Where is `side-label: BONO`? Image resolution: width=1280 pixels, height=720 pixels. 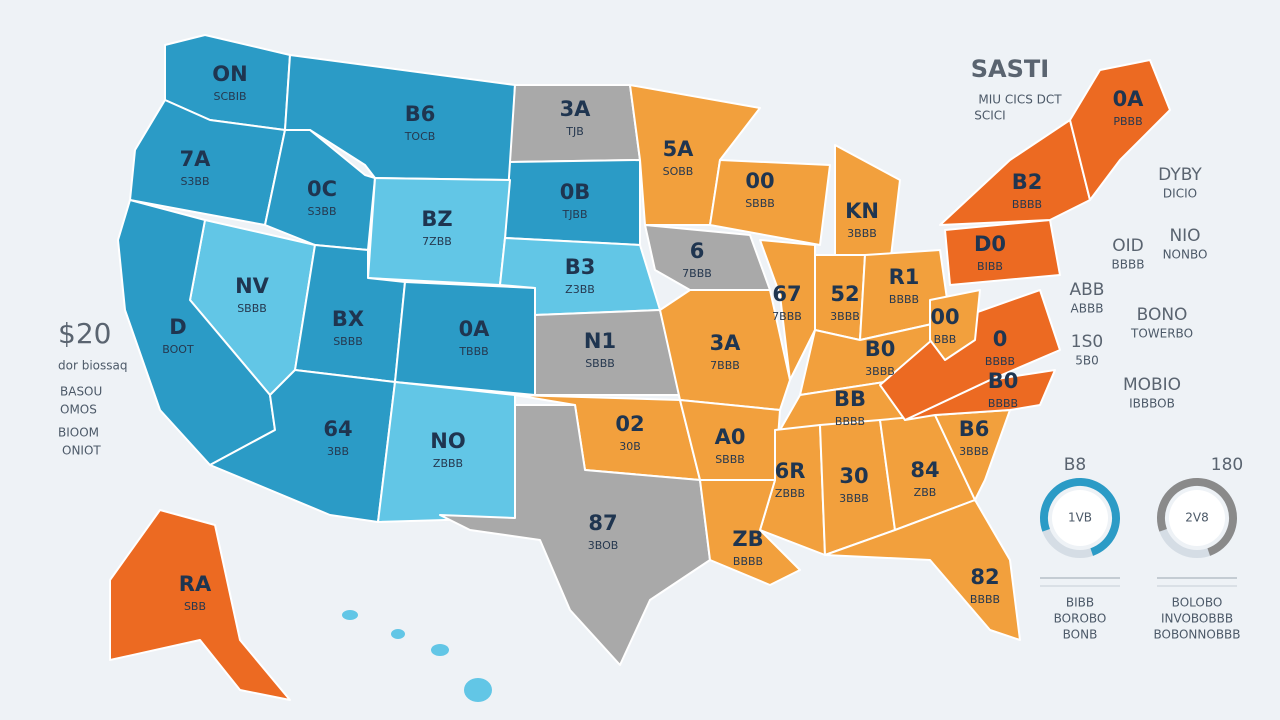
side-label: BONO is located at coordinates (1162, 315).